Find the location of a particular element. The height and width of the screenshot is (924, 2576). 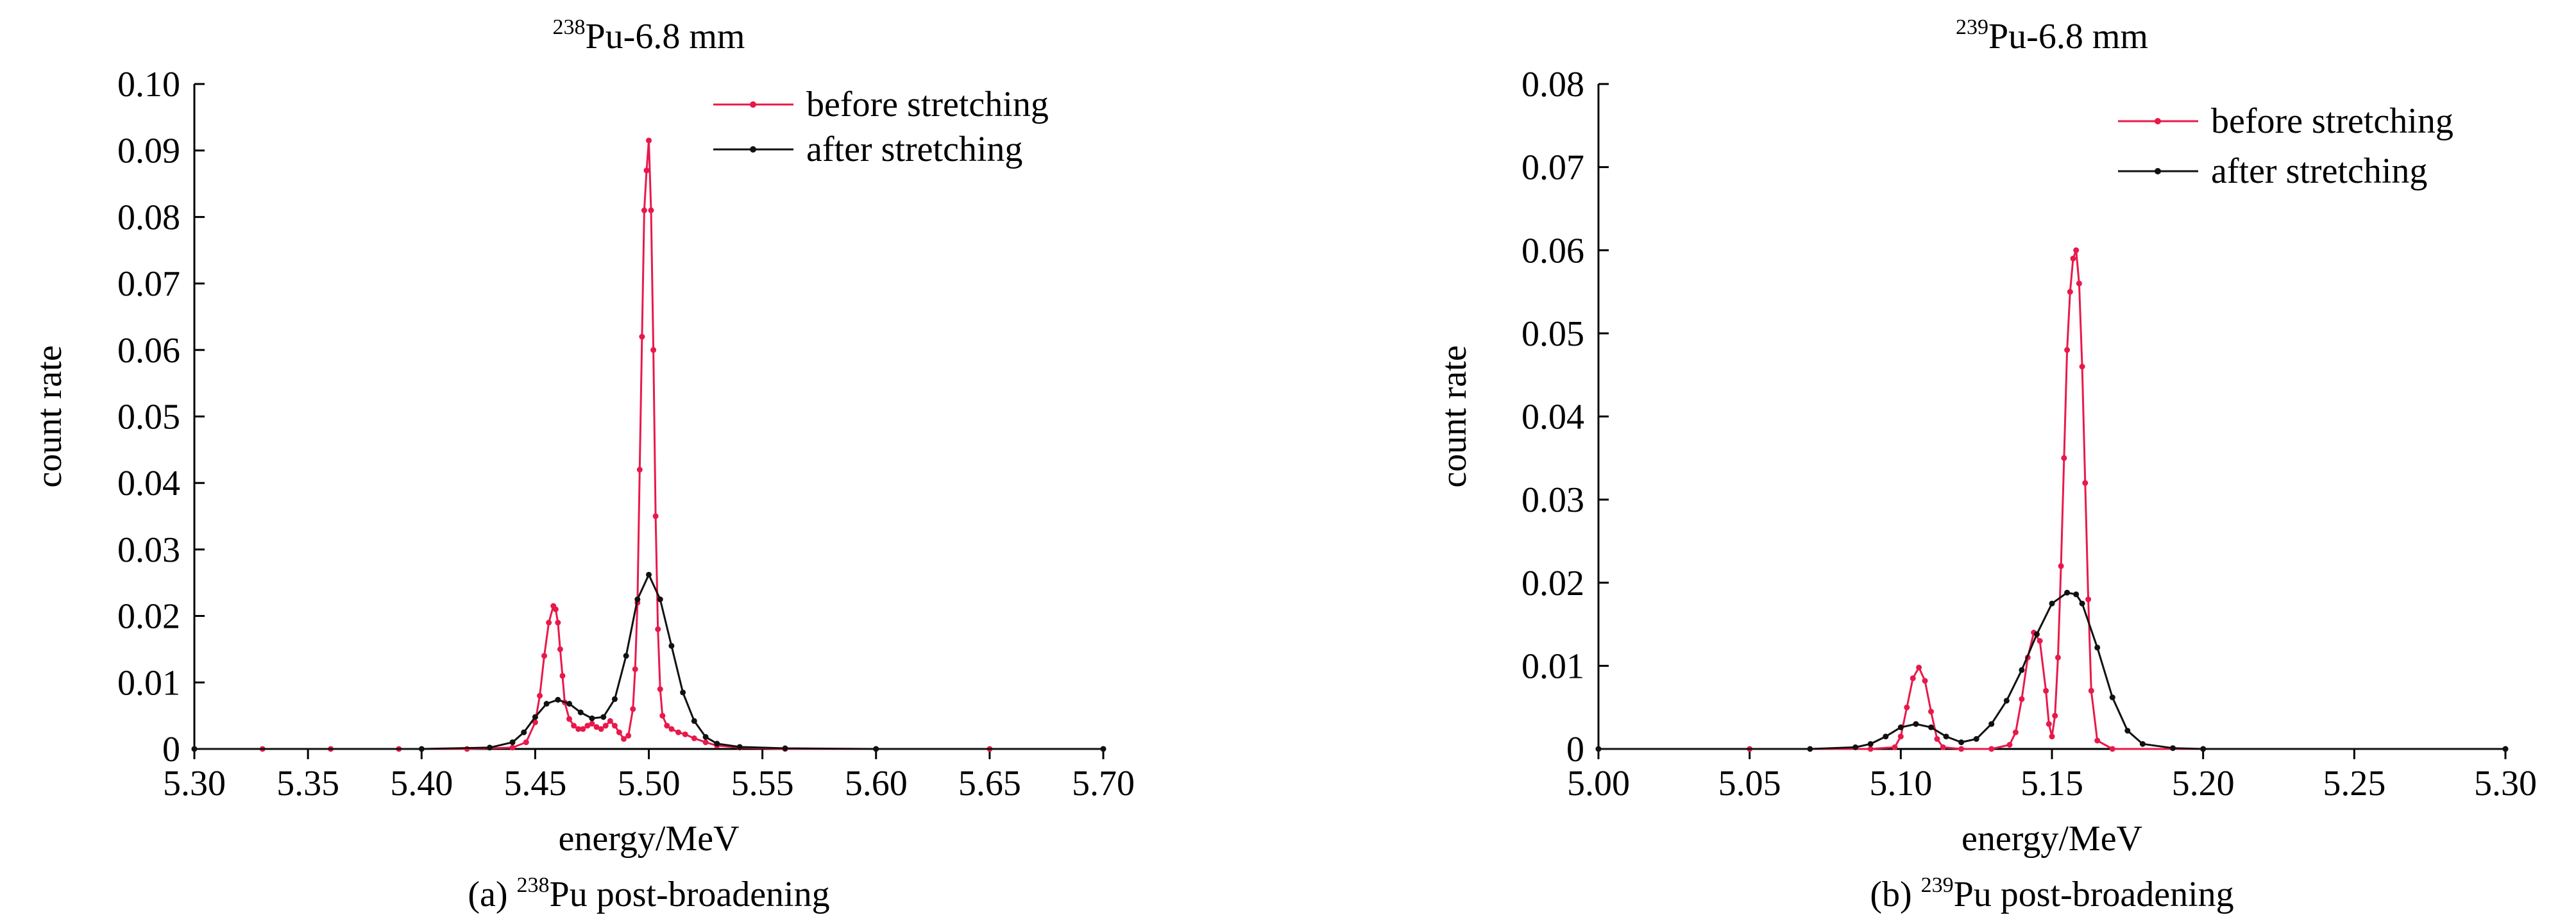

chart-title: 239Pu-6.8 mm is located at coordinates (2052, 35).